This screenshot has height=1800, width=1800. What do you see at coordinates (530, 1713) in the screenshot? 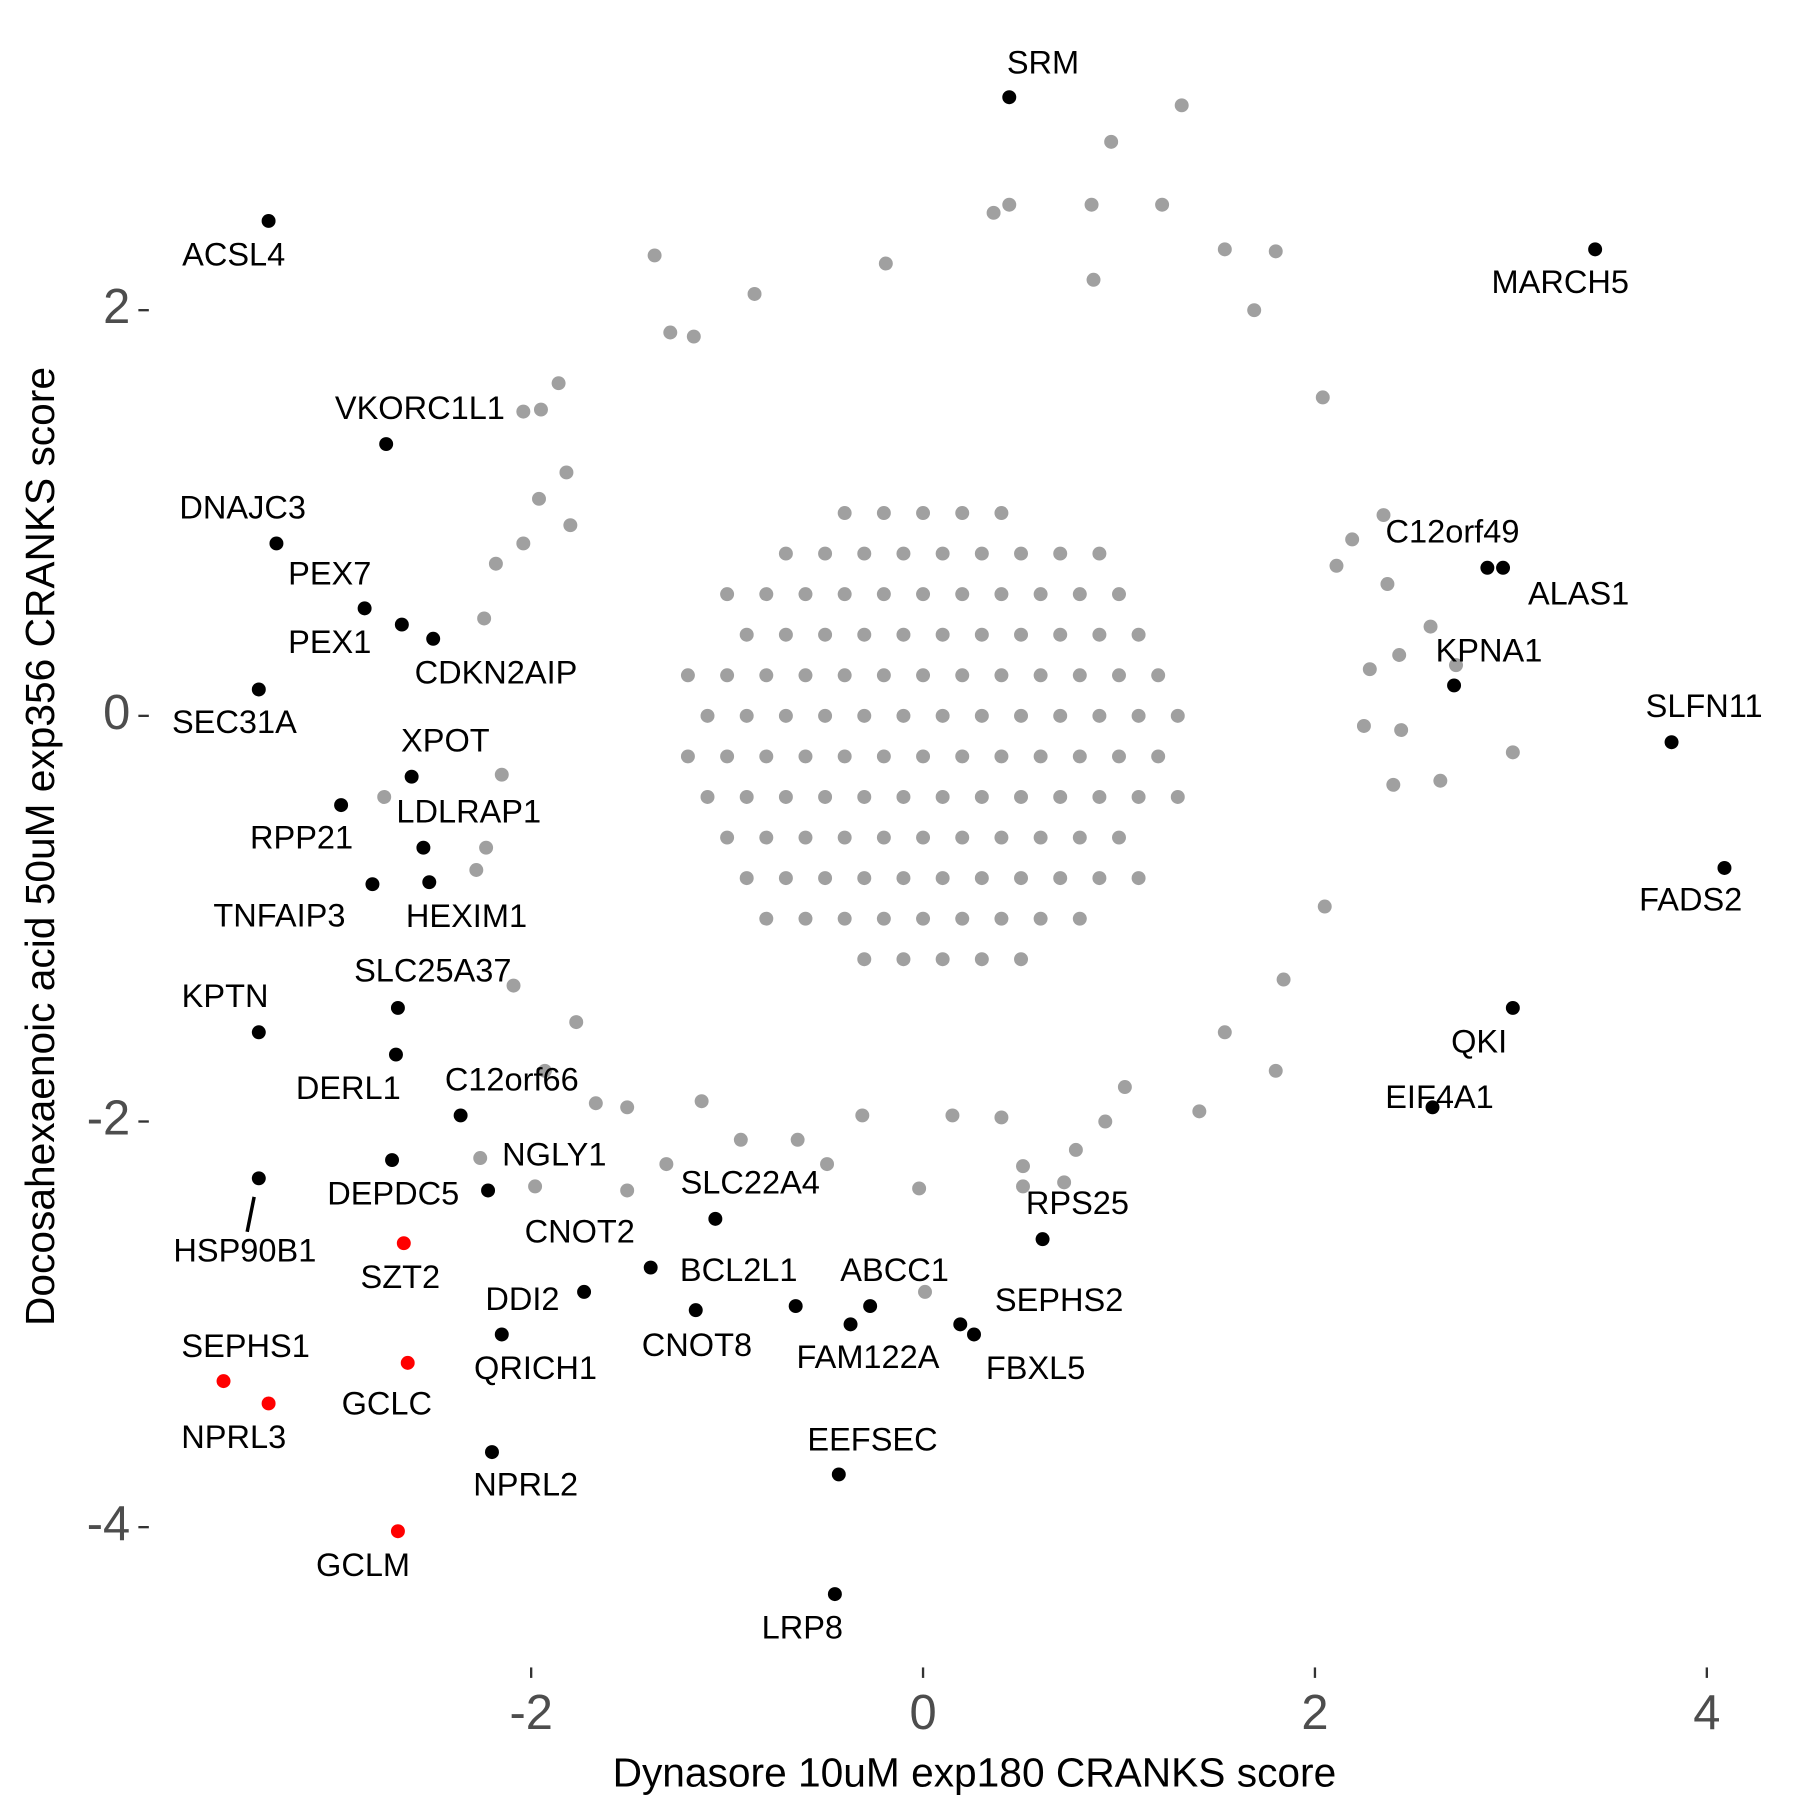
I see `x-tick-label: -2` at bounding box center [530, 1713].